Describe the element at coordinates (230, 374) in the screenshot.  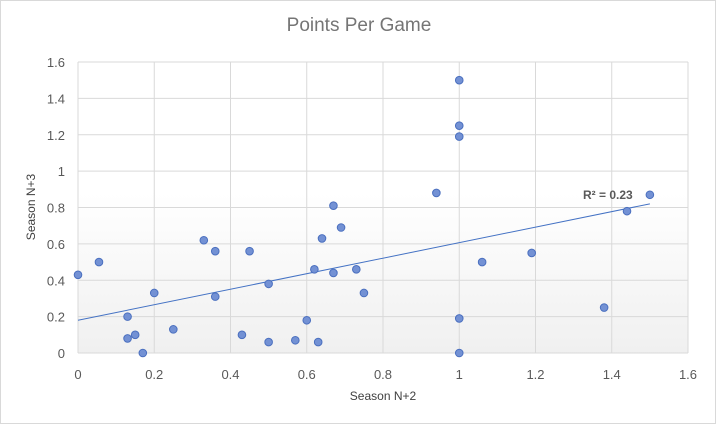
I see `x-tick-label: 0.4` at that location.